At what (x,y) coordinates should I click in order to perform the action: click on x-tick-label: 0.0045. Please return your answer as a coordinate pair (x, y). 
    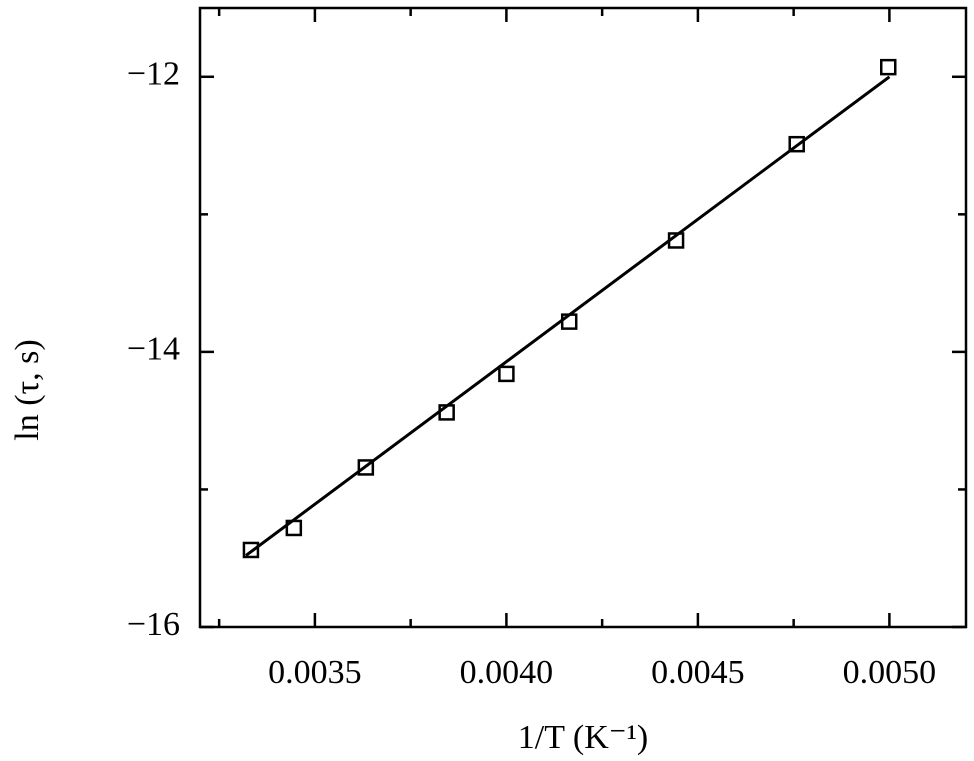
    Looking at the image, I should click on (698, 672).